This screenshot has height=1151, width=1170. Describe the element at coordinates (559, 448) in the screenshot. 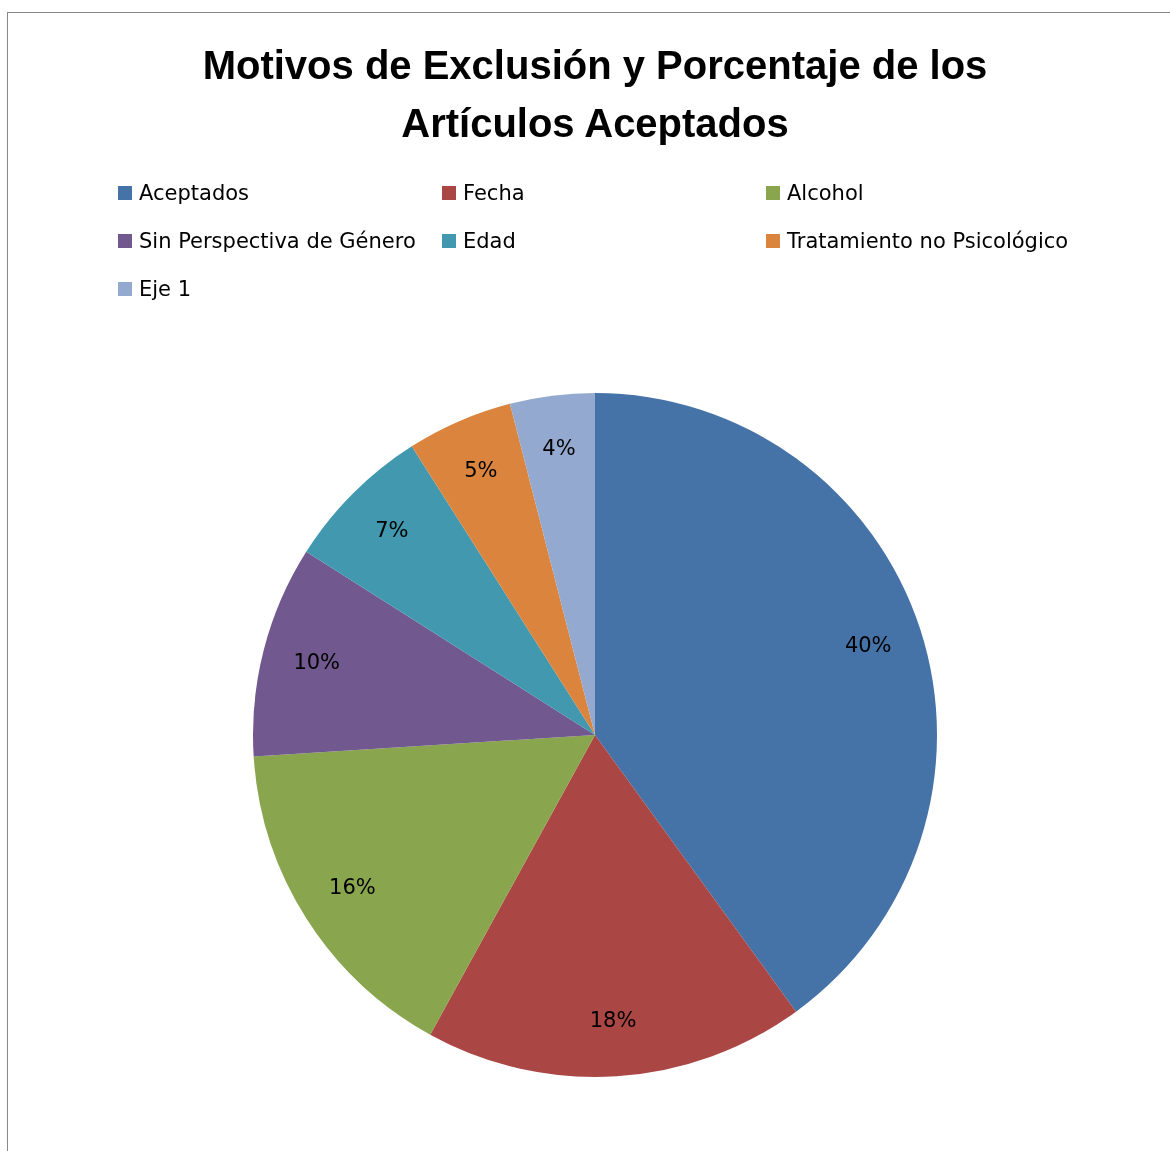

I see `data-label: 4%` at that location.